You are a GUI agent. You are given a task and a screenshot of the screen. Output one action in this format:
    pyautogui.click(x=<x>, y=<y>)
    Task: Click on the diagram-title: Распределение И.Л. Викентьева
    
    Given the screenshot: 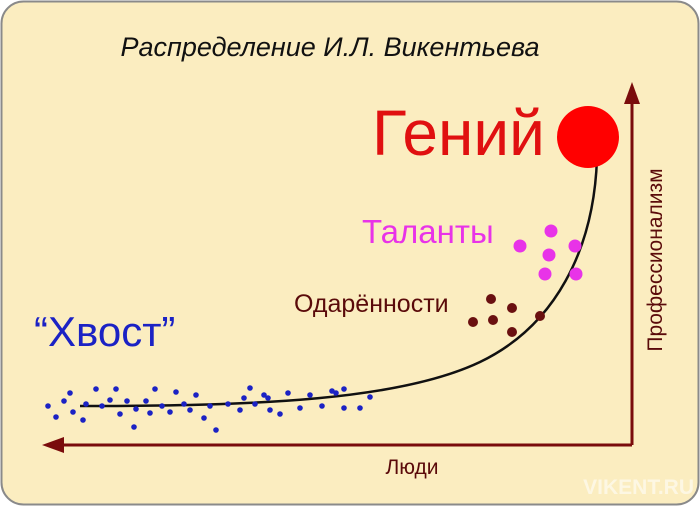 What is the action you would take?
    pyautogui.click(x=330, y=47)
    